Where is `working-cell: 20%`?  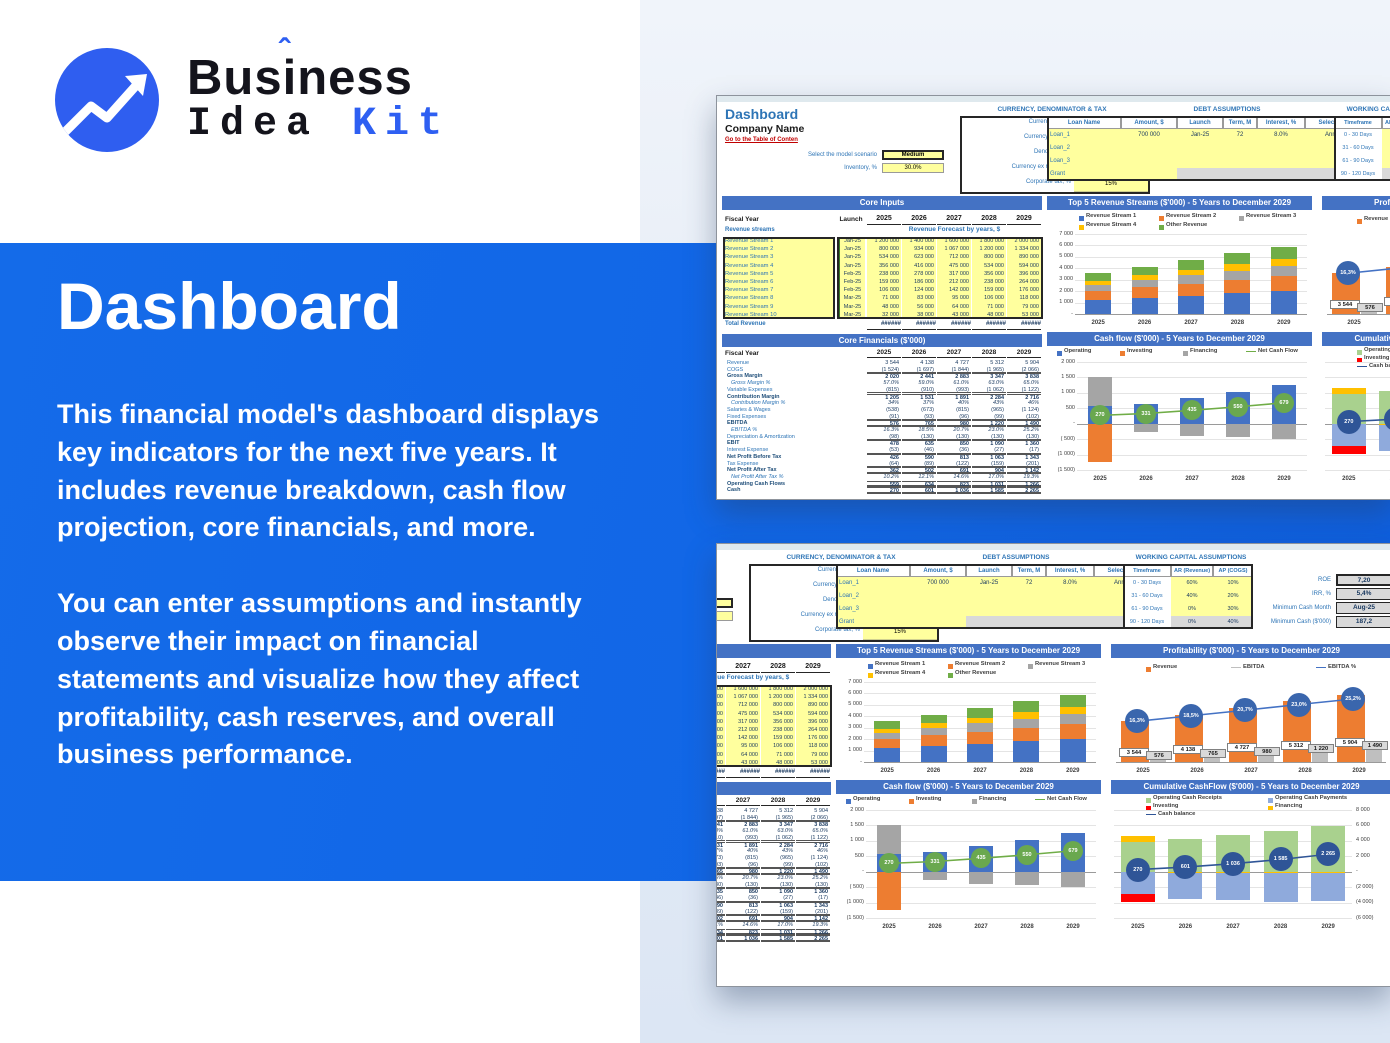
working-cell: 20% is located at coordinates (1233, 596).